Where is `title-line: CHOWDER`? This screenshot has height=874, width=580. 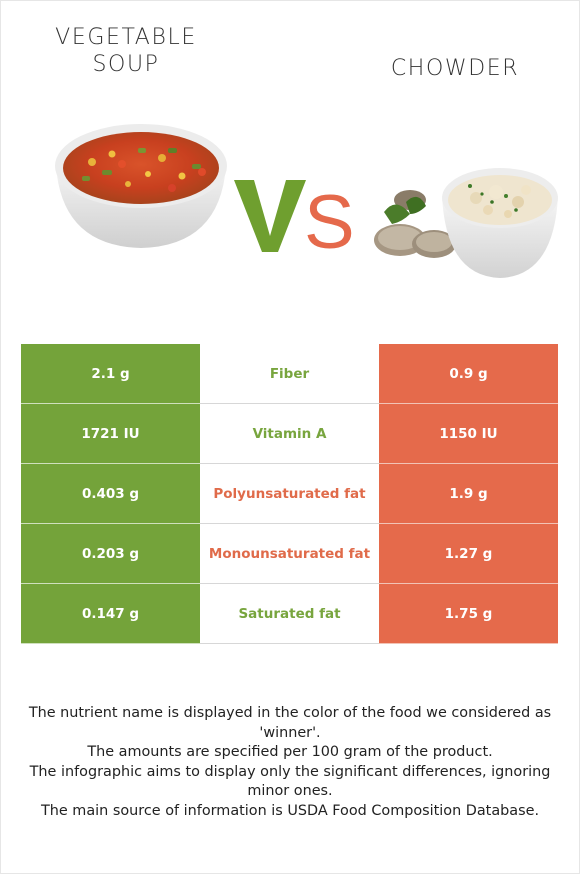
title-line: CHOWDER is located at coordinates (455, 68).